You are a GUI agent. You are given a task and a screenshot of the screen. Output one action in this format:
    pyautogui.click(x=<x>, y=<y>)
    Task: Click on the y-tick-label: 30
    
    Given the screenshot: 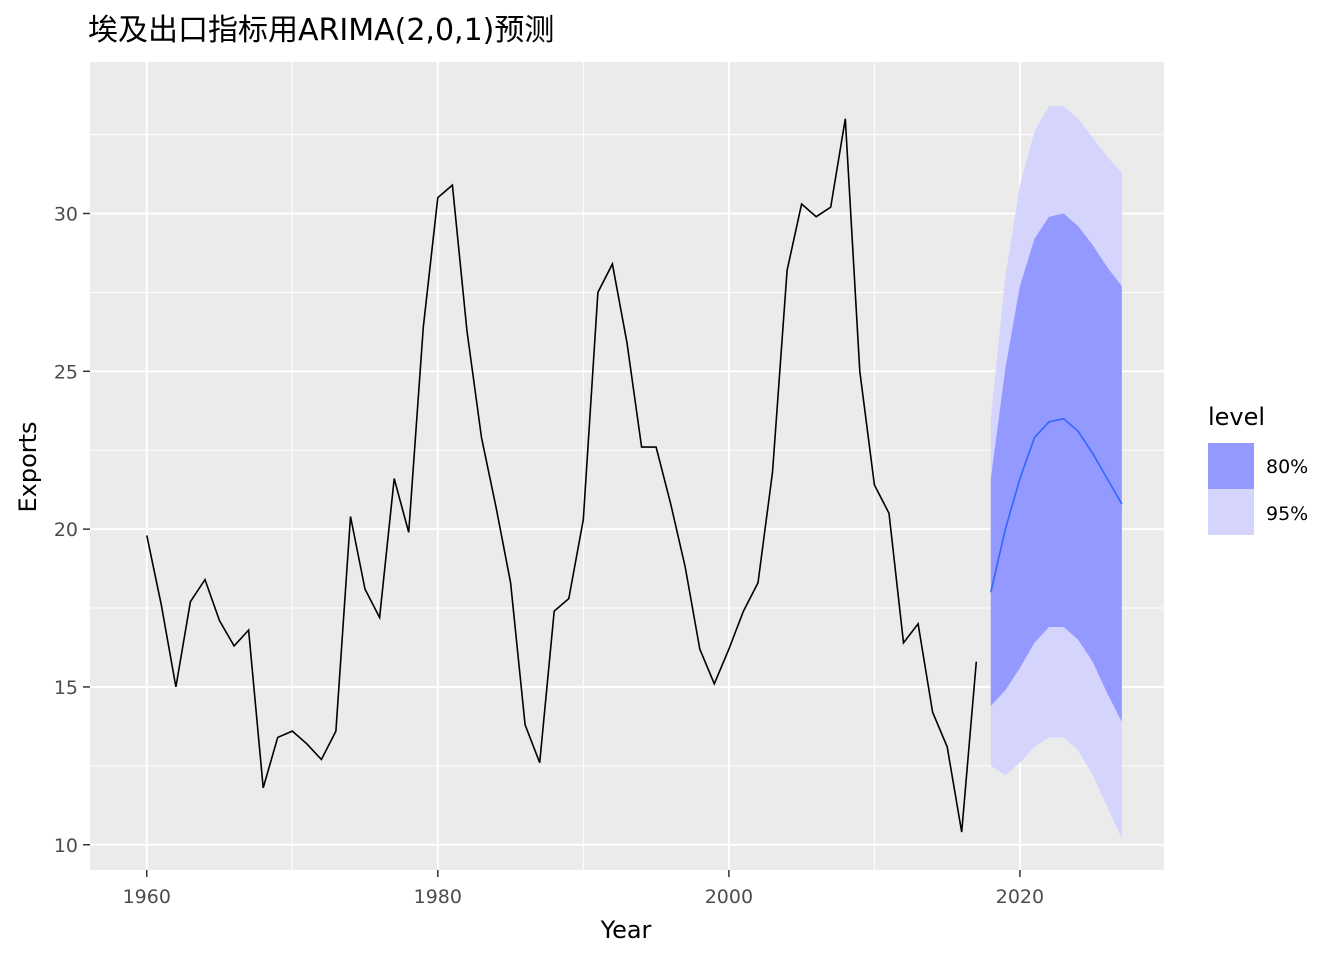 What is the action you would take?
    pyautogui.click(x=66, y=215)
    